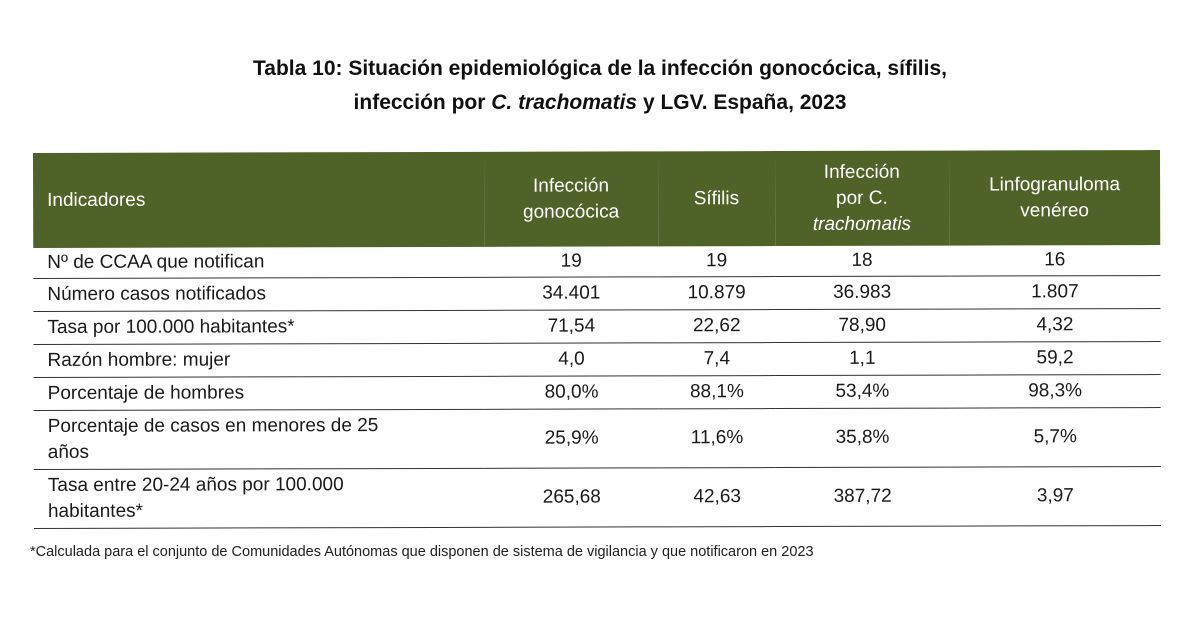 The image size is (1200, 624). What do you see at coordinates (259, 294) in the screenshot?
I see `row-label: Número casos notificados` at bounding box center [259, 294].